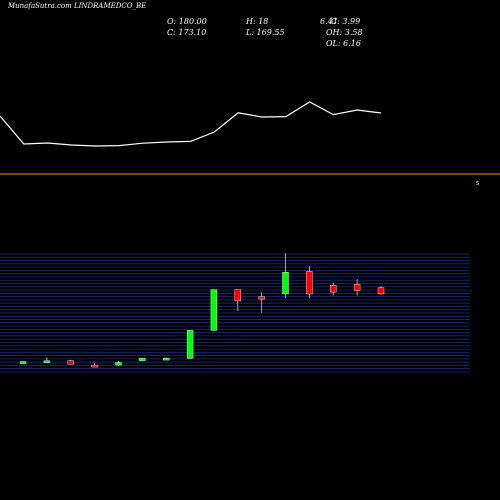 This screenshot has height=500, width=500. What do you see at coordinates (257, 21) in the screenshot?
I see `high-value: H: 18` at bounding box center [257, 21].